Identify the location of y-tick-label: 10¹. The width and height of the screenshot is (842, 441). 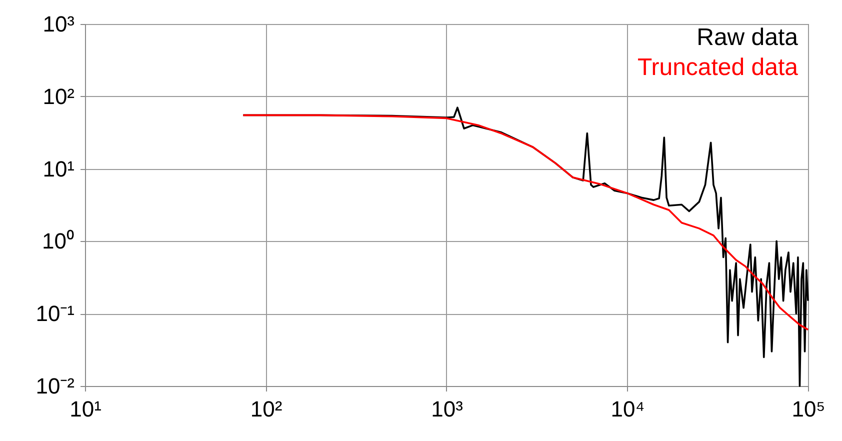
(58, 169).